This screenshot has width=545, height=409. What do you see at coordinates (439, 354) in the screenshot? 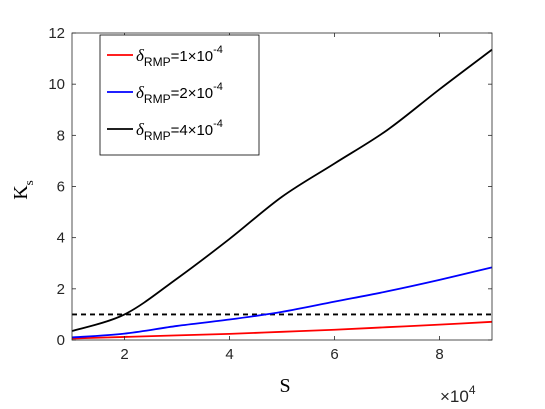
I see `x-tick-label: 8` at bounding box center [439, 354].